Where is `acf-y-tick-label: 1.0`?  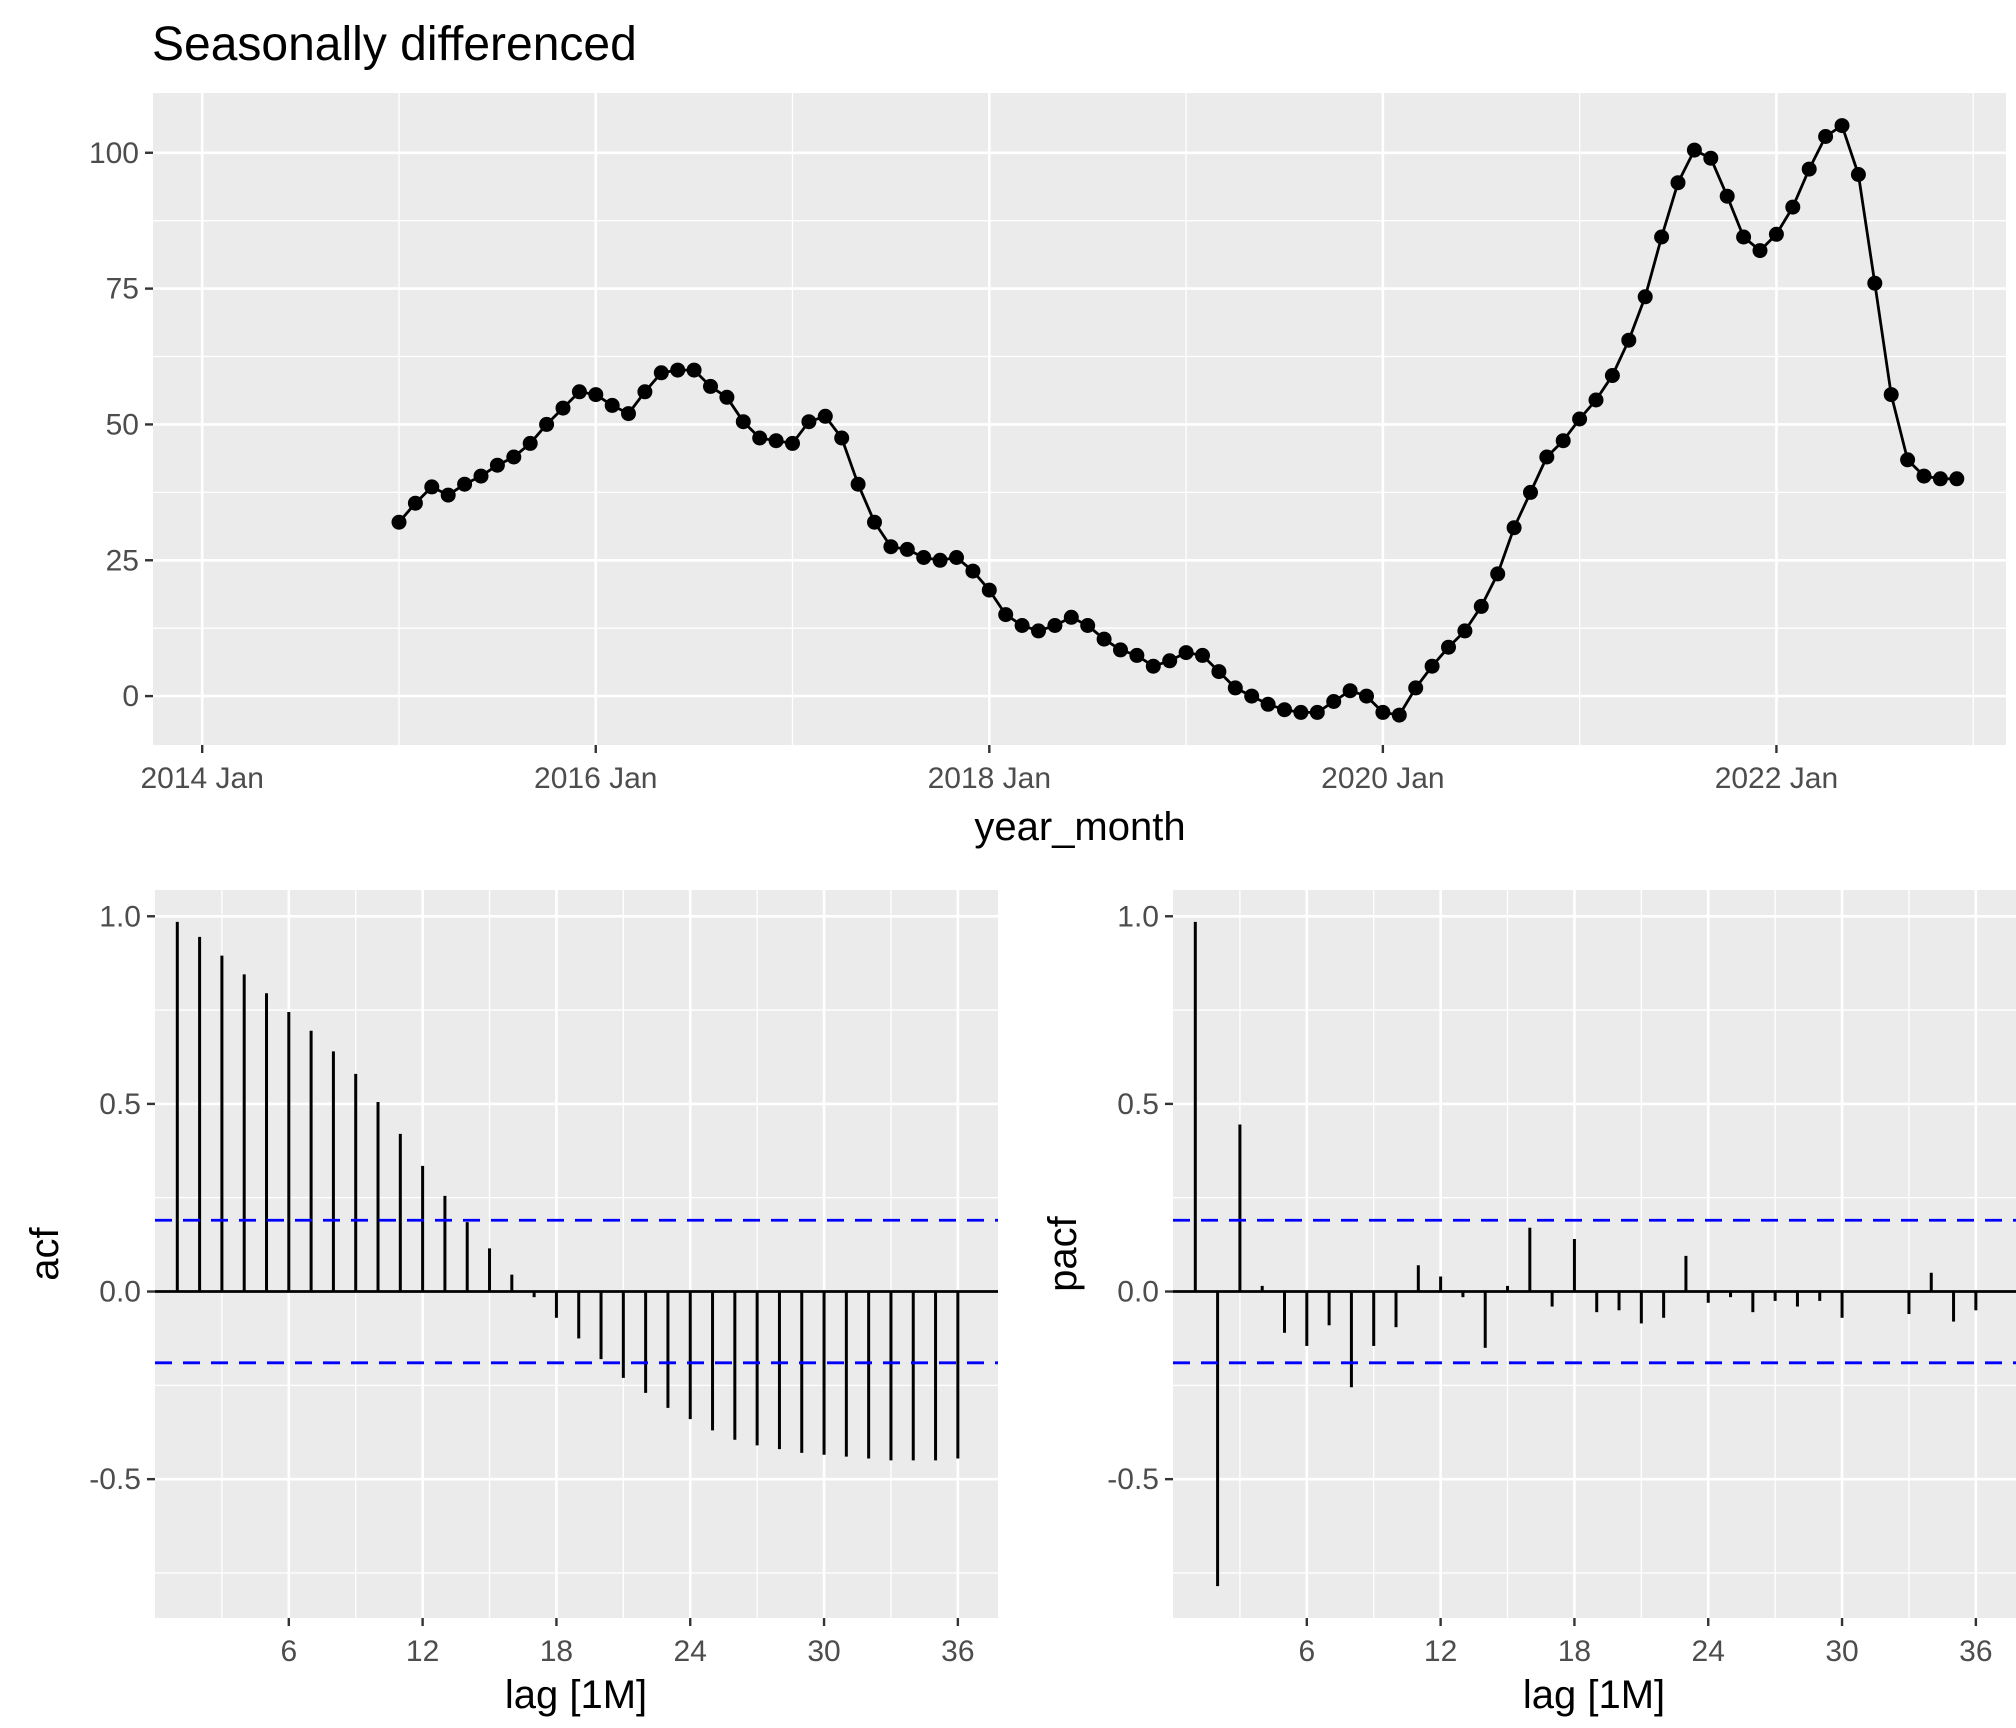 acf-y-tick-label: 1.0 is located at coordinates (120, 916).